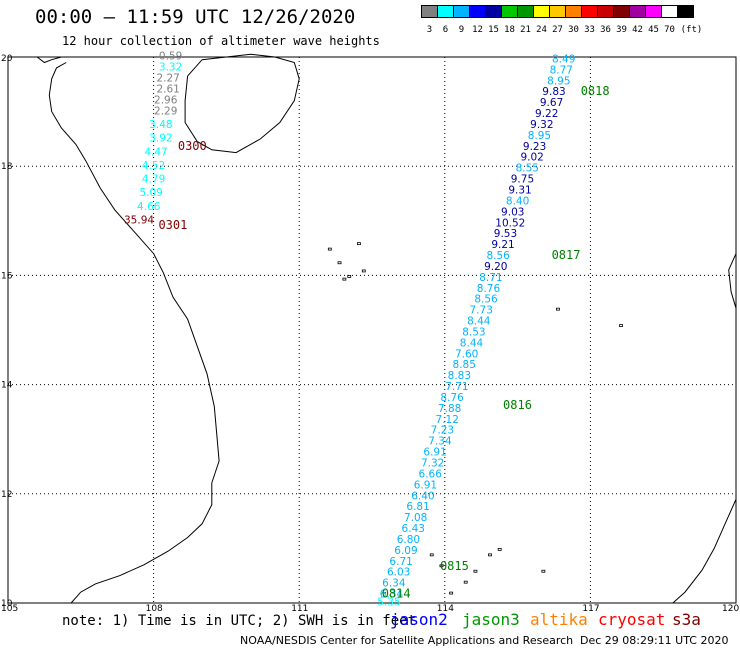  What do you see at coordinates (165, 111) in the screenshot?
I see `swh-value-label: 2.29` at bounding box center [165, 111].